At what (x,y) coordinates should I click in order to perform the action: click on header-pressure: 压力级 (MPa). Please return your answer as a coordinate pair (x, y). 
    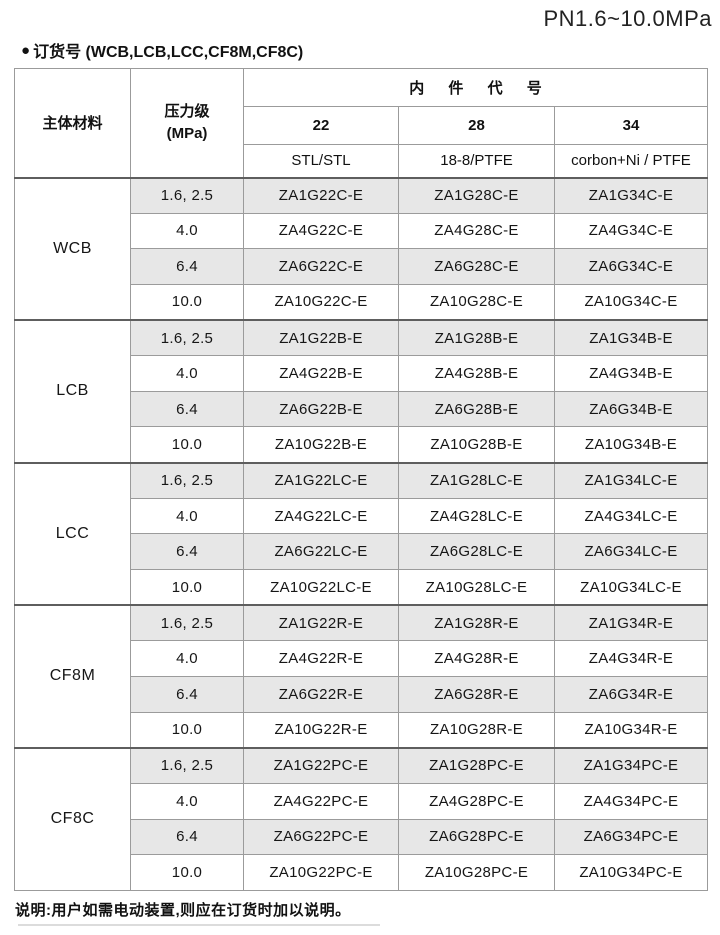
    Looking at the image, I should click on (187, 123).